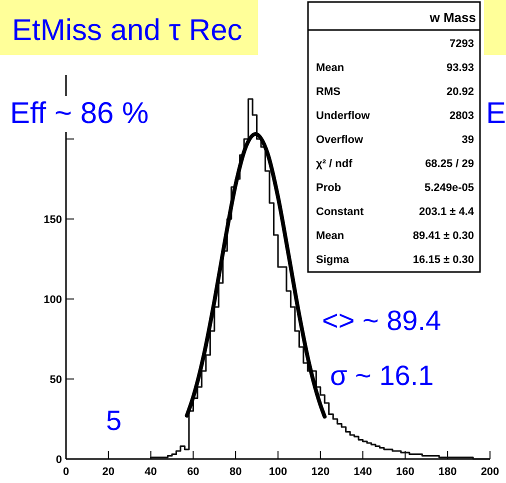 Image resolution: width=506 pixels, height=483 pixels. Describe the element at coordinates (328, 92) in the screenshot. I see `annotation: RMS` at that location.